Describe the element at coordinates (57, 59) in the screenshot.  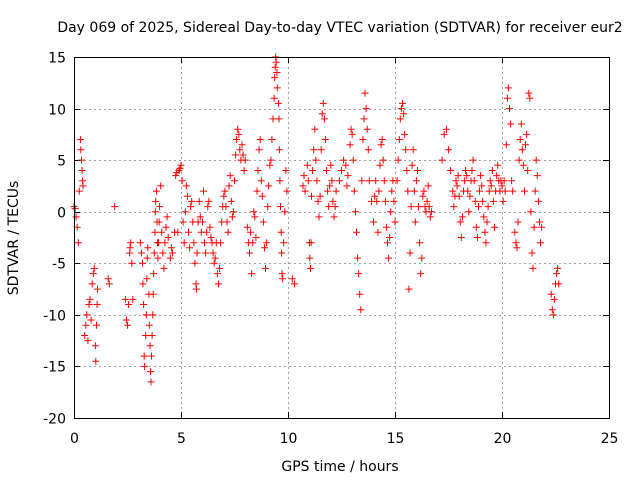
I see `y-tick-label: 15` at that location.